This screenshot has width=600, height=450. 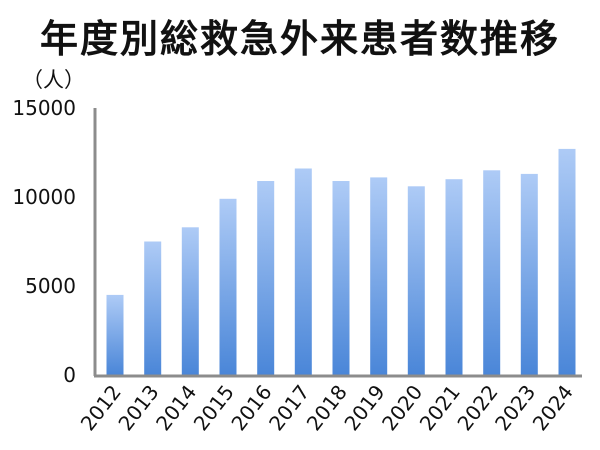 I want to click on bar-2017, so click(x=303, y=271).